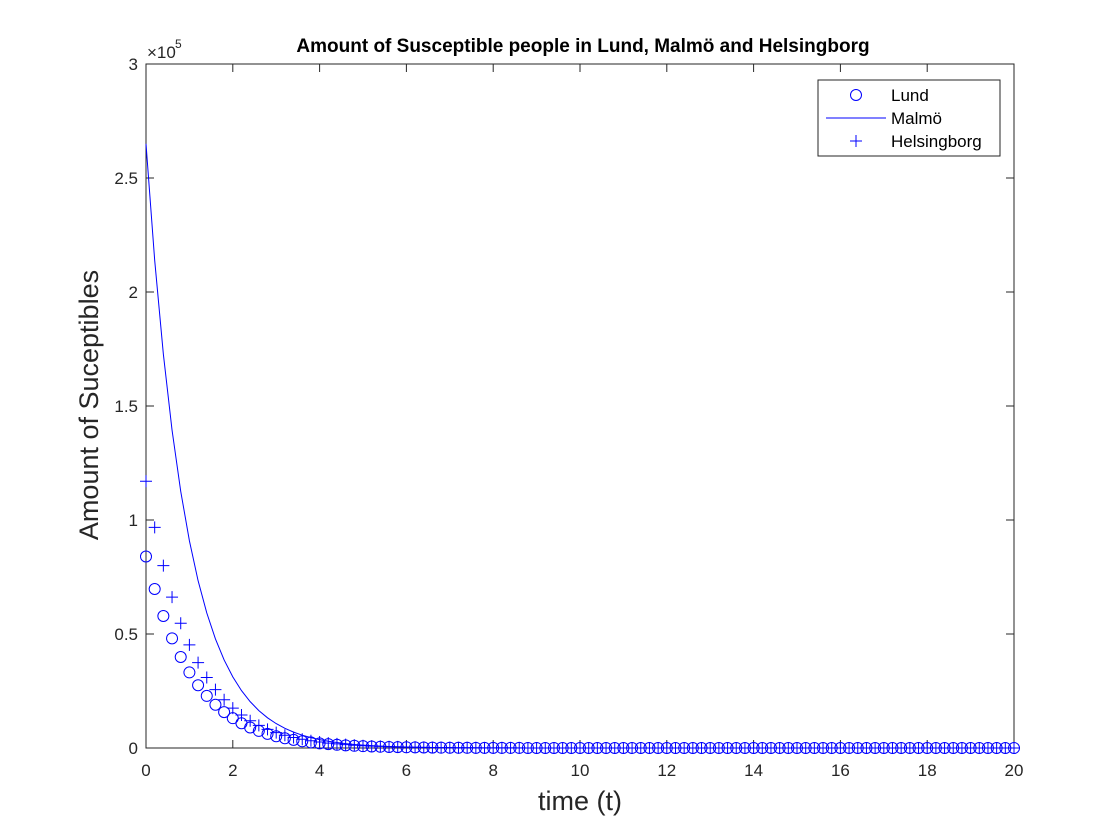  What do you see at coordinates (232, 770) in the screenshot?
I see `x-tick-label: 2` at bounding box center [232, 770].